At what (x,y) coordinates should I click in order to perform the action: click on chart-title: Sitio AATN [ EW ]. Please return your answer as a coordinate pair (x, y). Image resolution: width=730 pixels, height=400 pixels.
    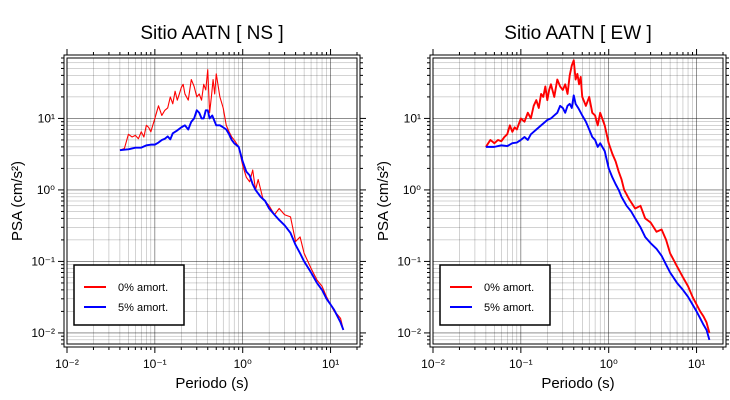
    Looking at the image, I should click on (577, 33).